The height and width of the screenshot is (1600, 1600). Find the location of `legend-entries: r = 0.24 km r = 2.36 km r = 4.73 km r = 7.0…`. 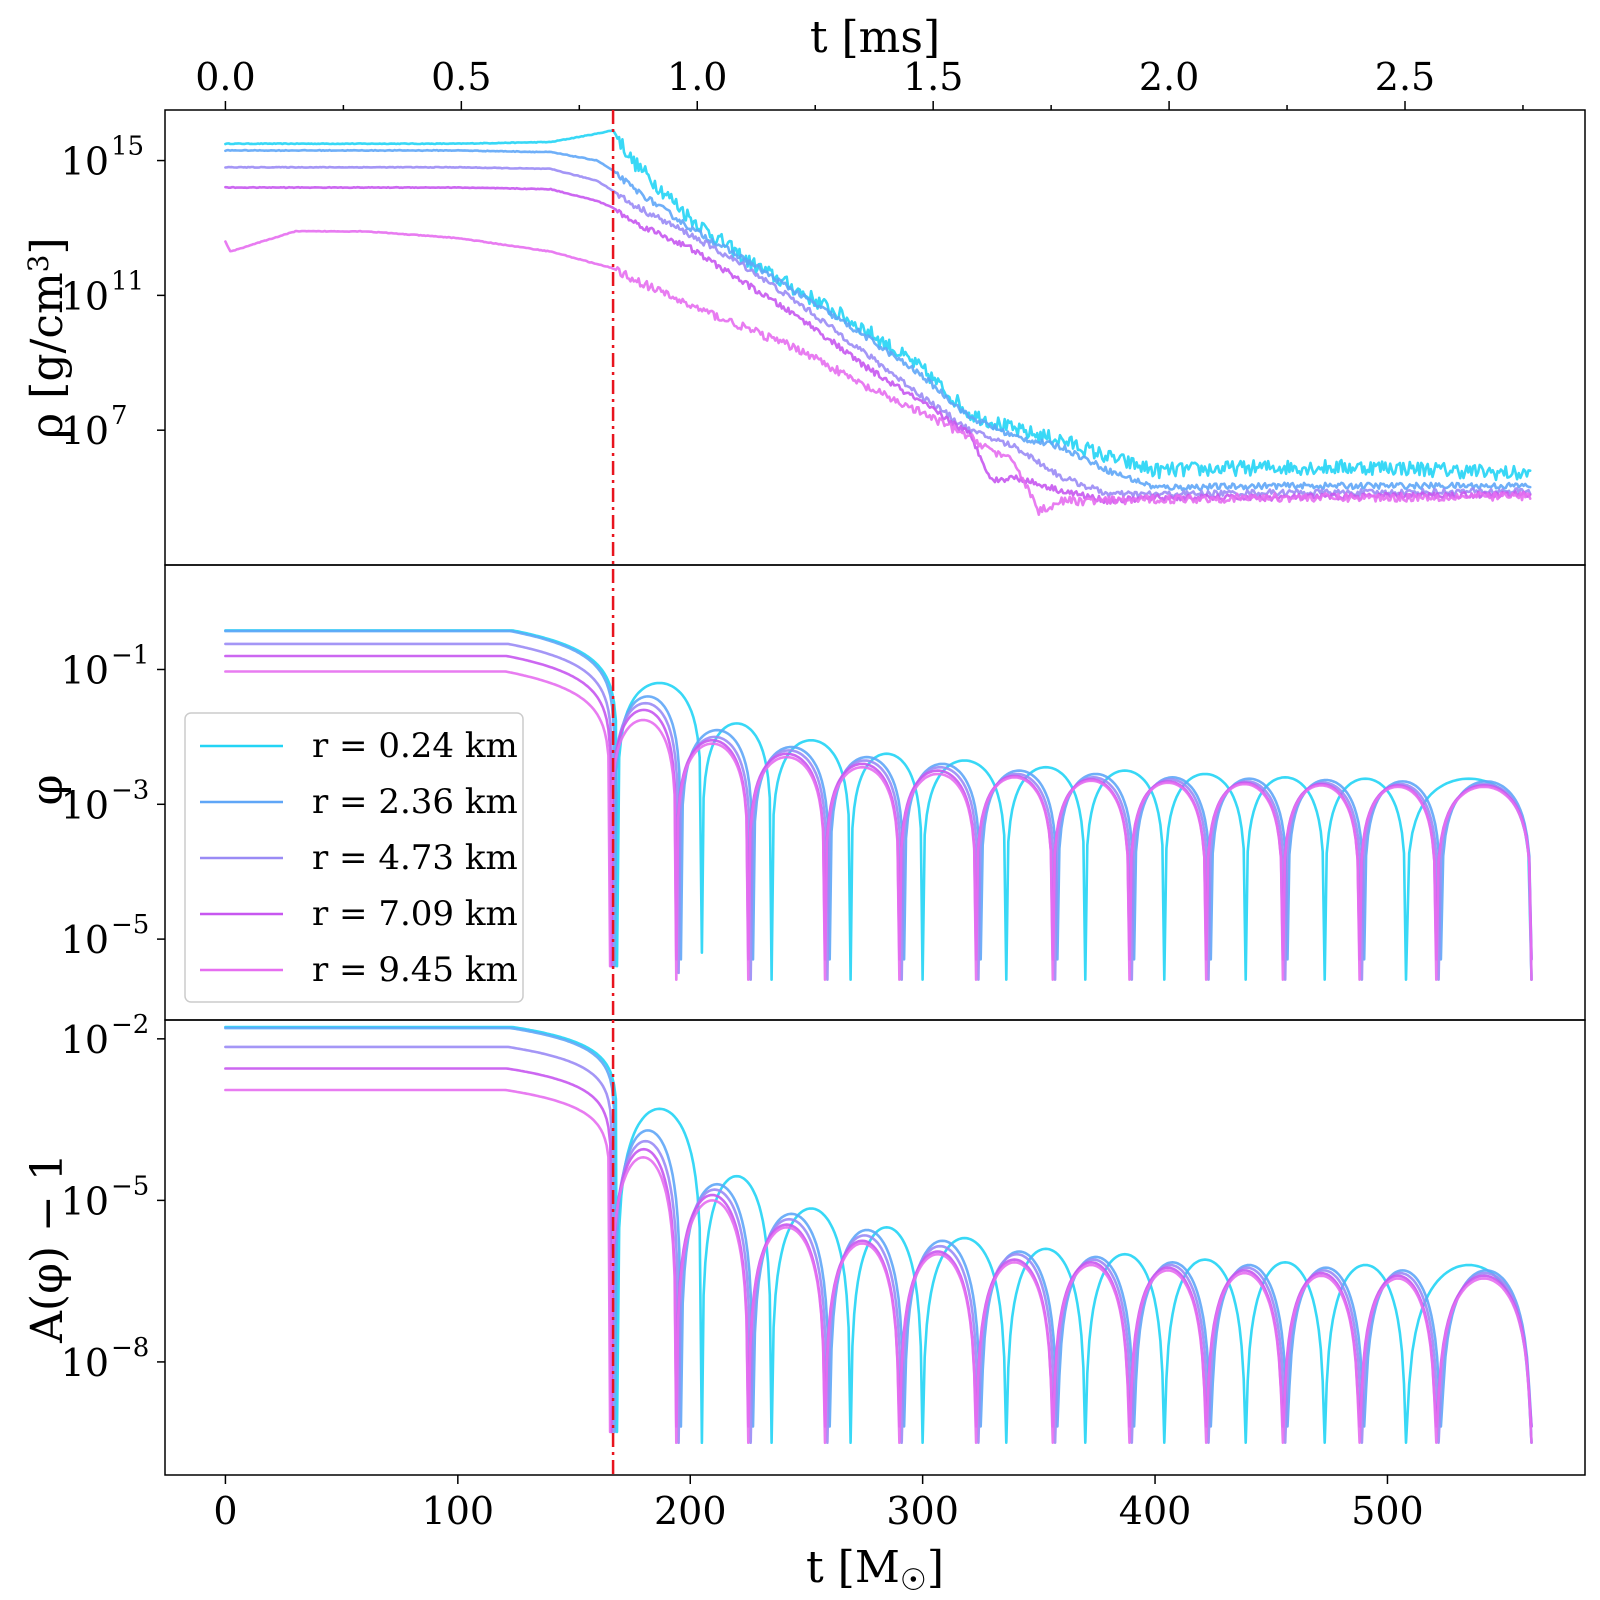

legend-entries: r = 0.24 km r = 2.36 km r = 4.73 km r = 7.0… is located at coordinates (359, 858).